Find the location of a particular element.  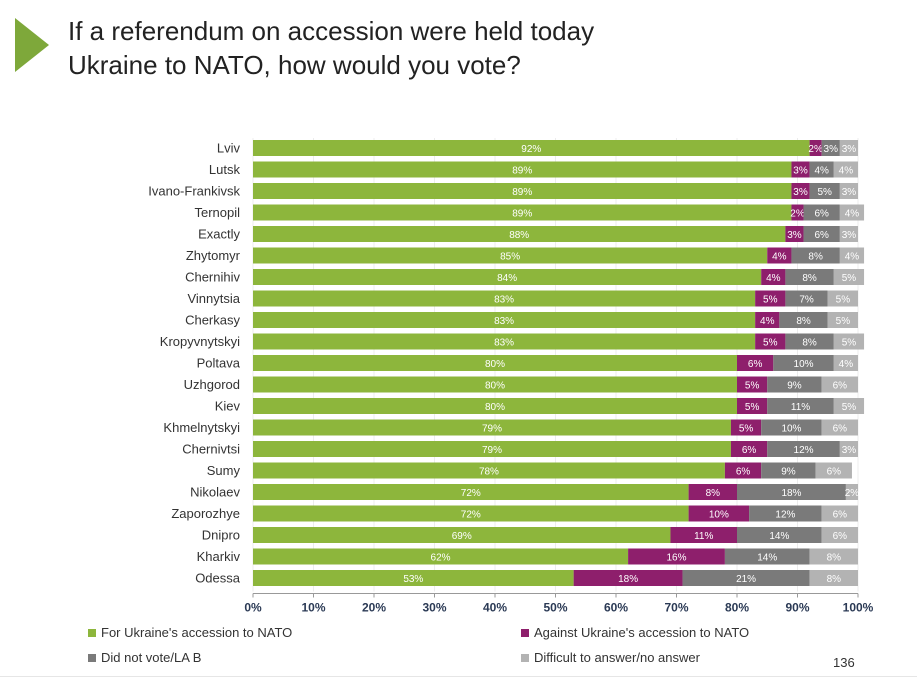

footer-divider is located at coordinates (458, 676).